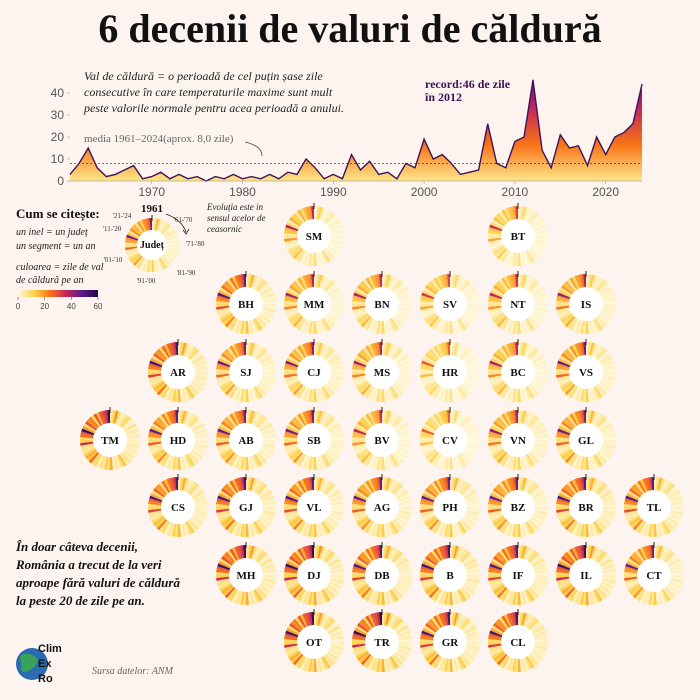 The image size is (700, 700). Describe the element at coordinates (224, 229) in the screenshot. I see `direction-note: ceasornic` at that location.